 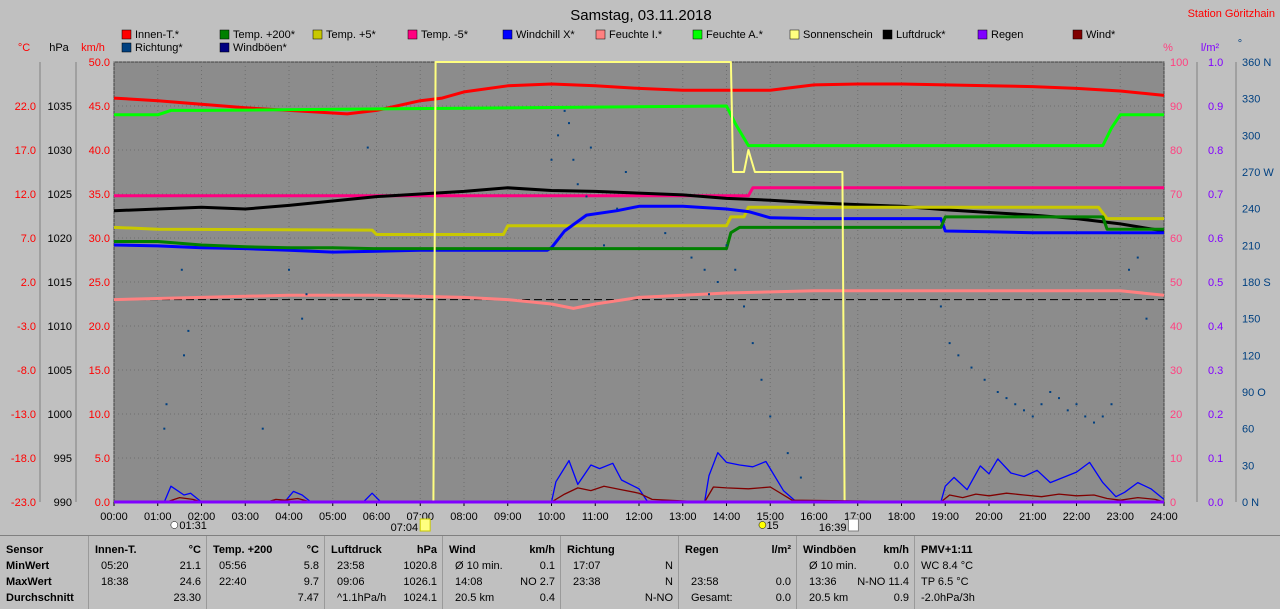 I want to click on stats-row: 7.47, so click(x=266, y=598).